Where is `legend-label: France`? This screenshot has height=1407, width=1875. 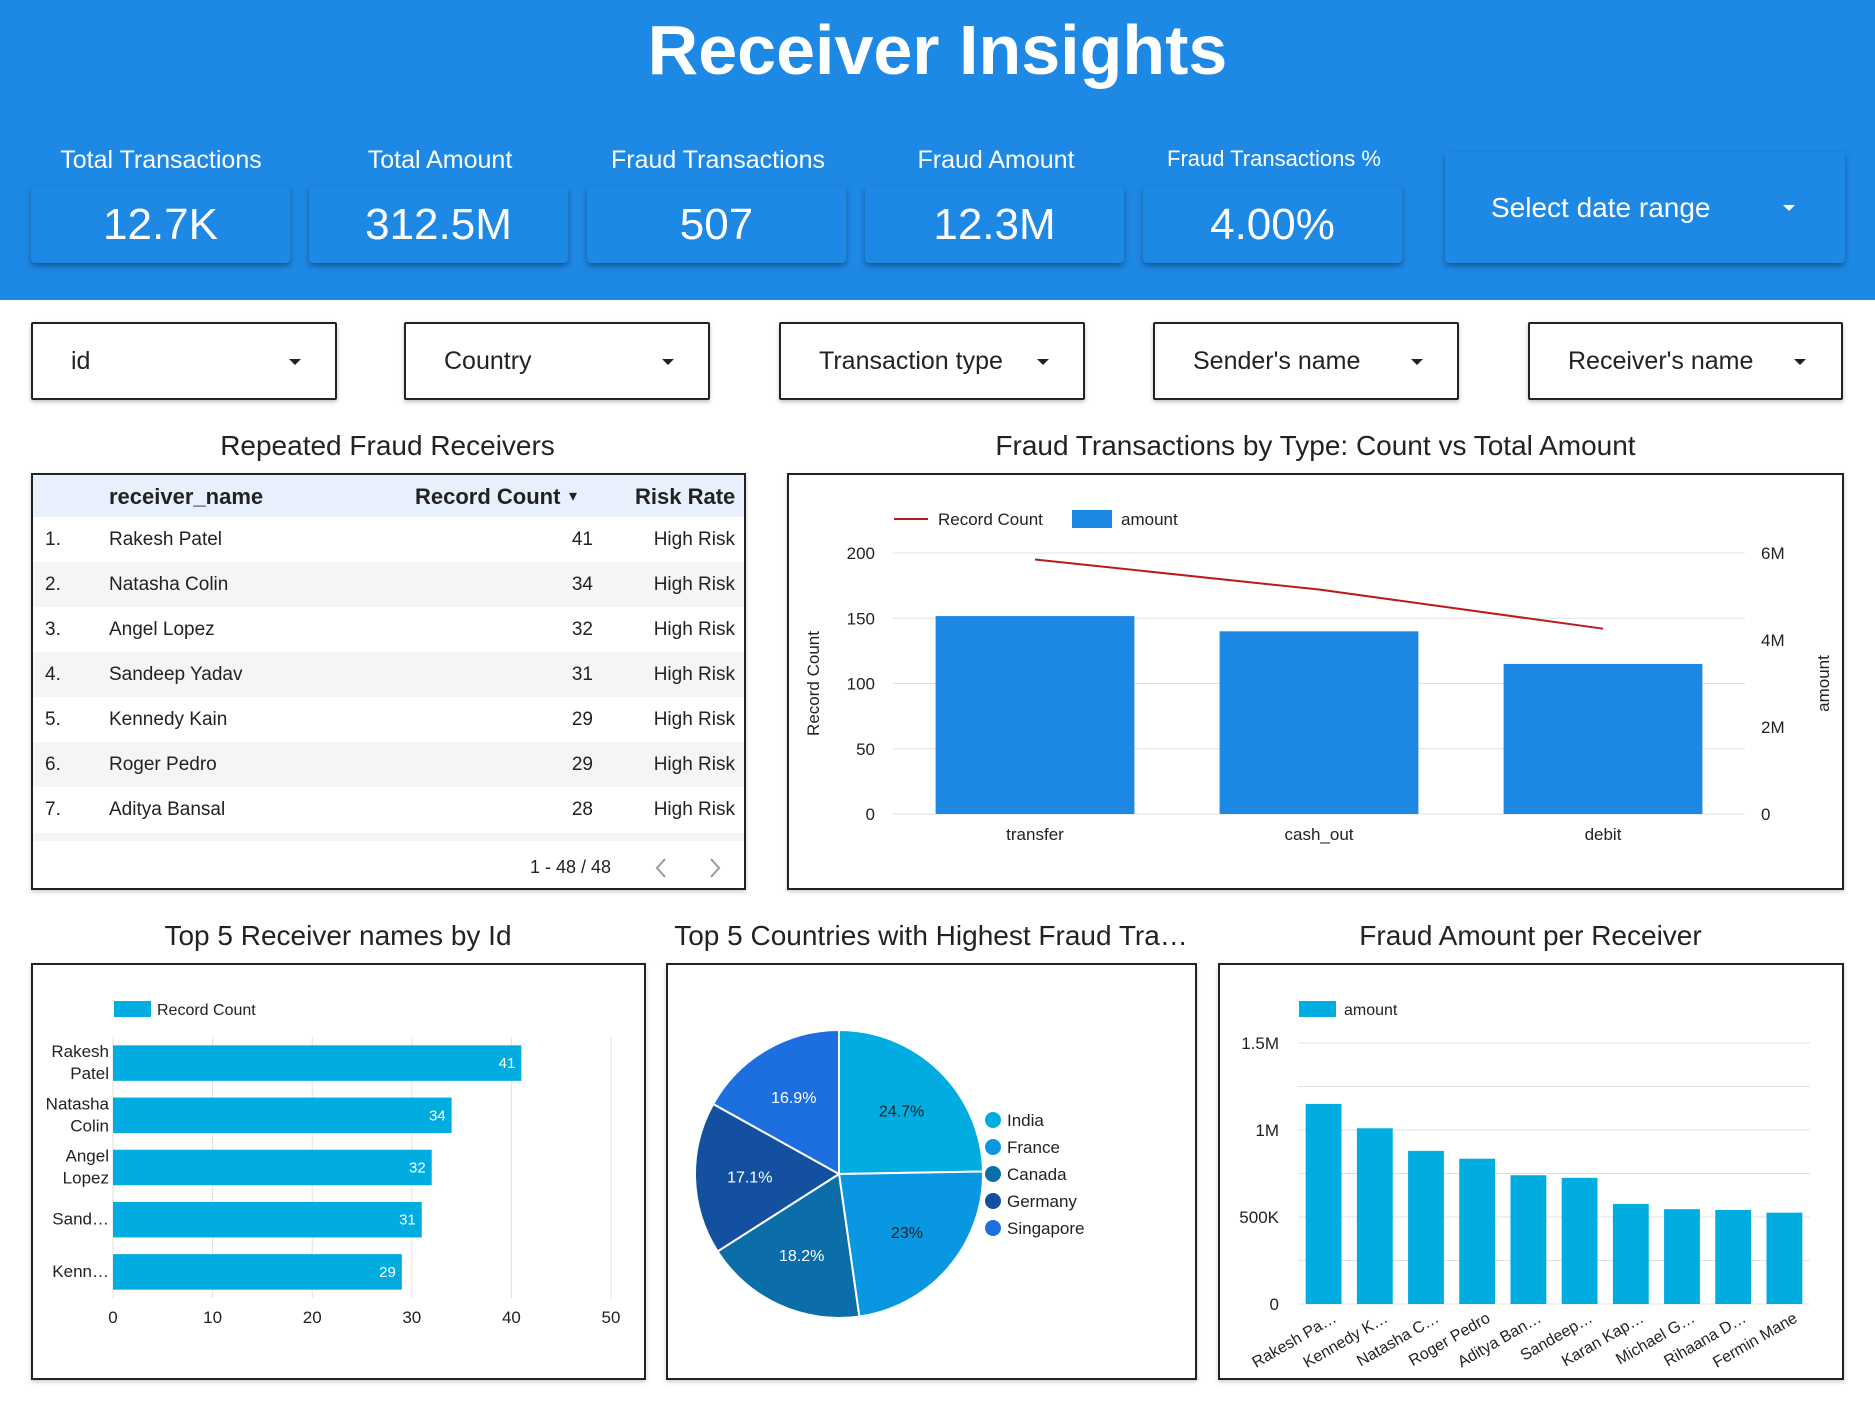
legend-label: France is located at coordinates (1033, 1147).